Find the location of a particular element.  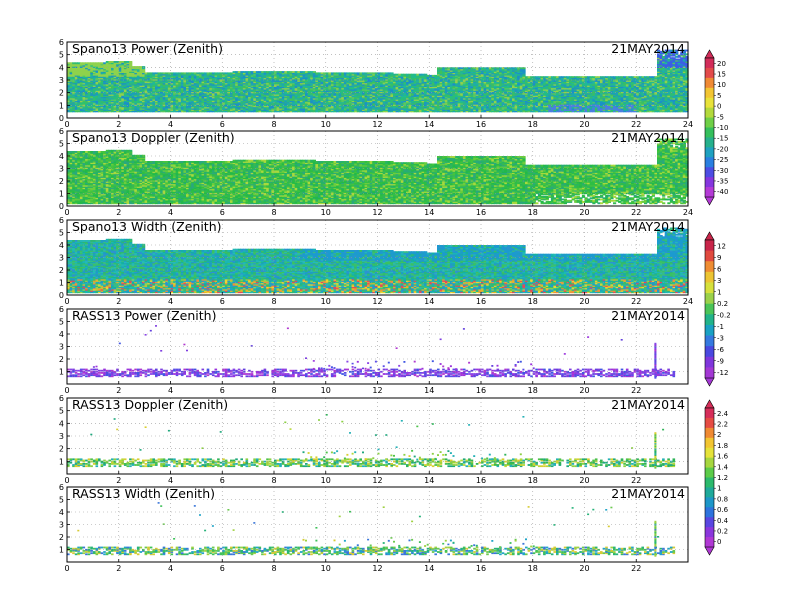

colorbar-tick-label: -15 is located at coordinates (722, 139).